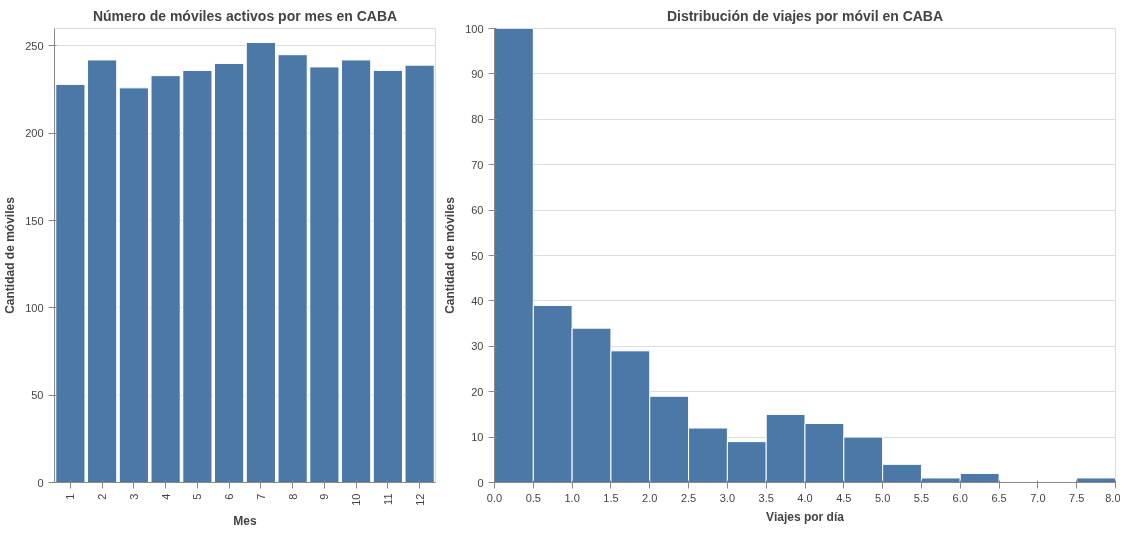  I want to click on x-tick-label: 2, so click(102, 496).